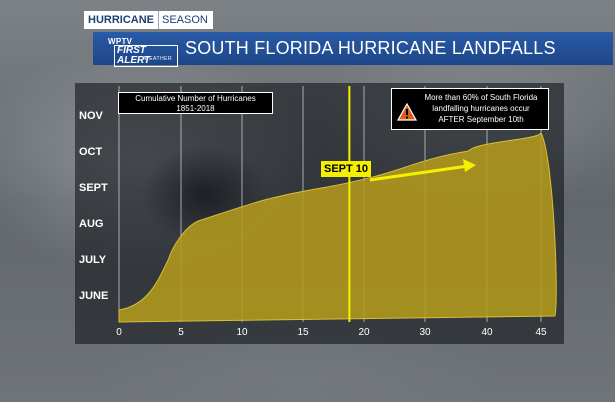 The image size is (615, 402). What do you see at coordinates (242, 332) in the screenshot?
I see `x-tick-label: 10` at bounding box center [242, 332].